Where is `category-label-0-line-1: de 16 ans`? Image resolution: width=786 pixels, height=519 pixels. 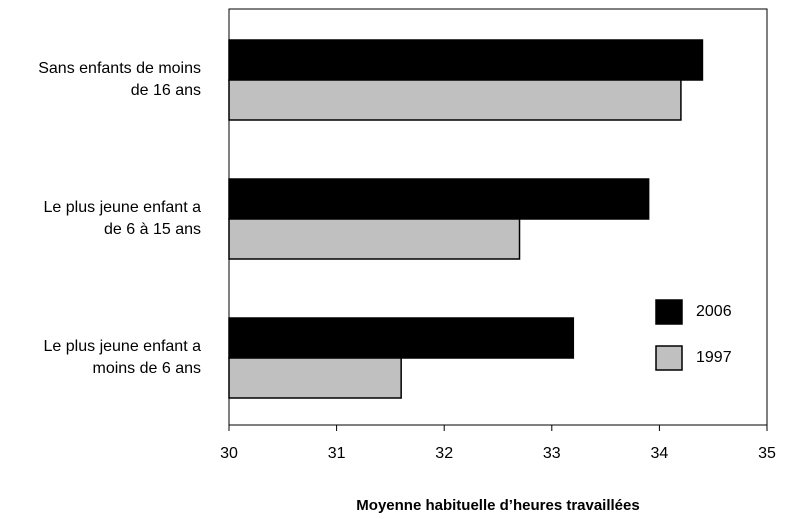
category-label-0-line-1: de 16 ans is located at coordinates (166, 90).